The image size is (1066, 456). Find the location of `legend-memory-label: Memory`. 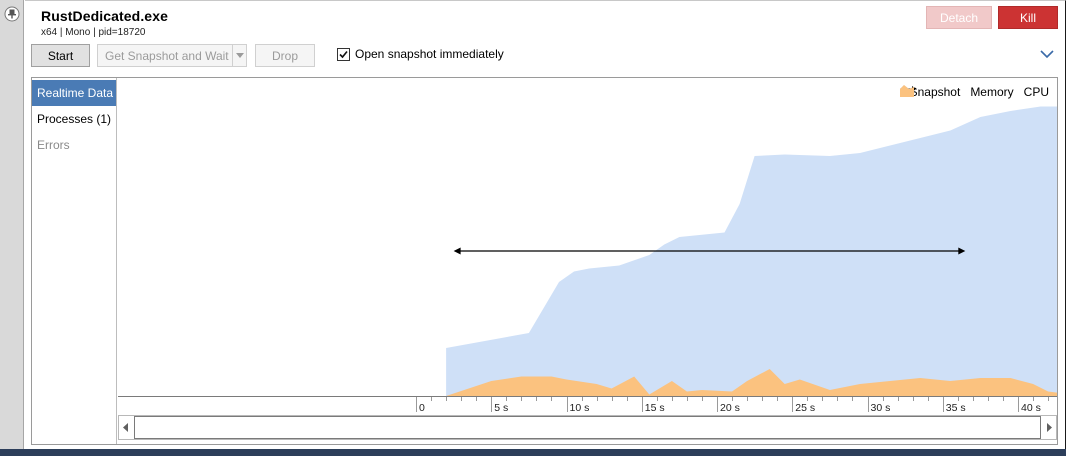

legend-memory-label: Memory is located at coordinates (992, 92).